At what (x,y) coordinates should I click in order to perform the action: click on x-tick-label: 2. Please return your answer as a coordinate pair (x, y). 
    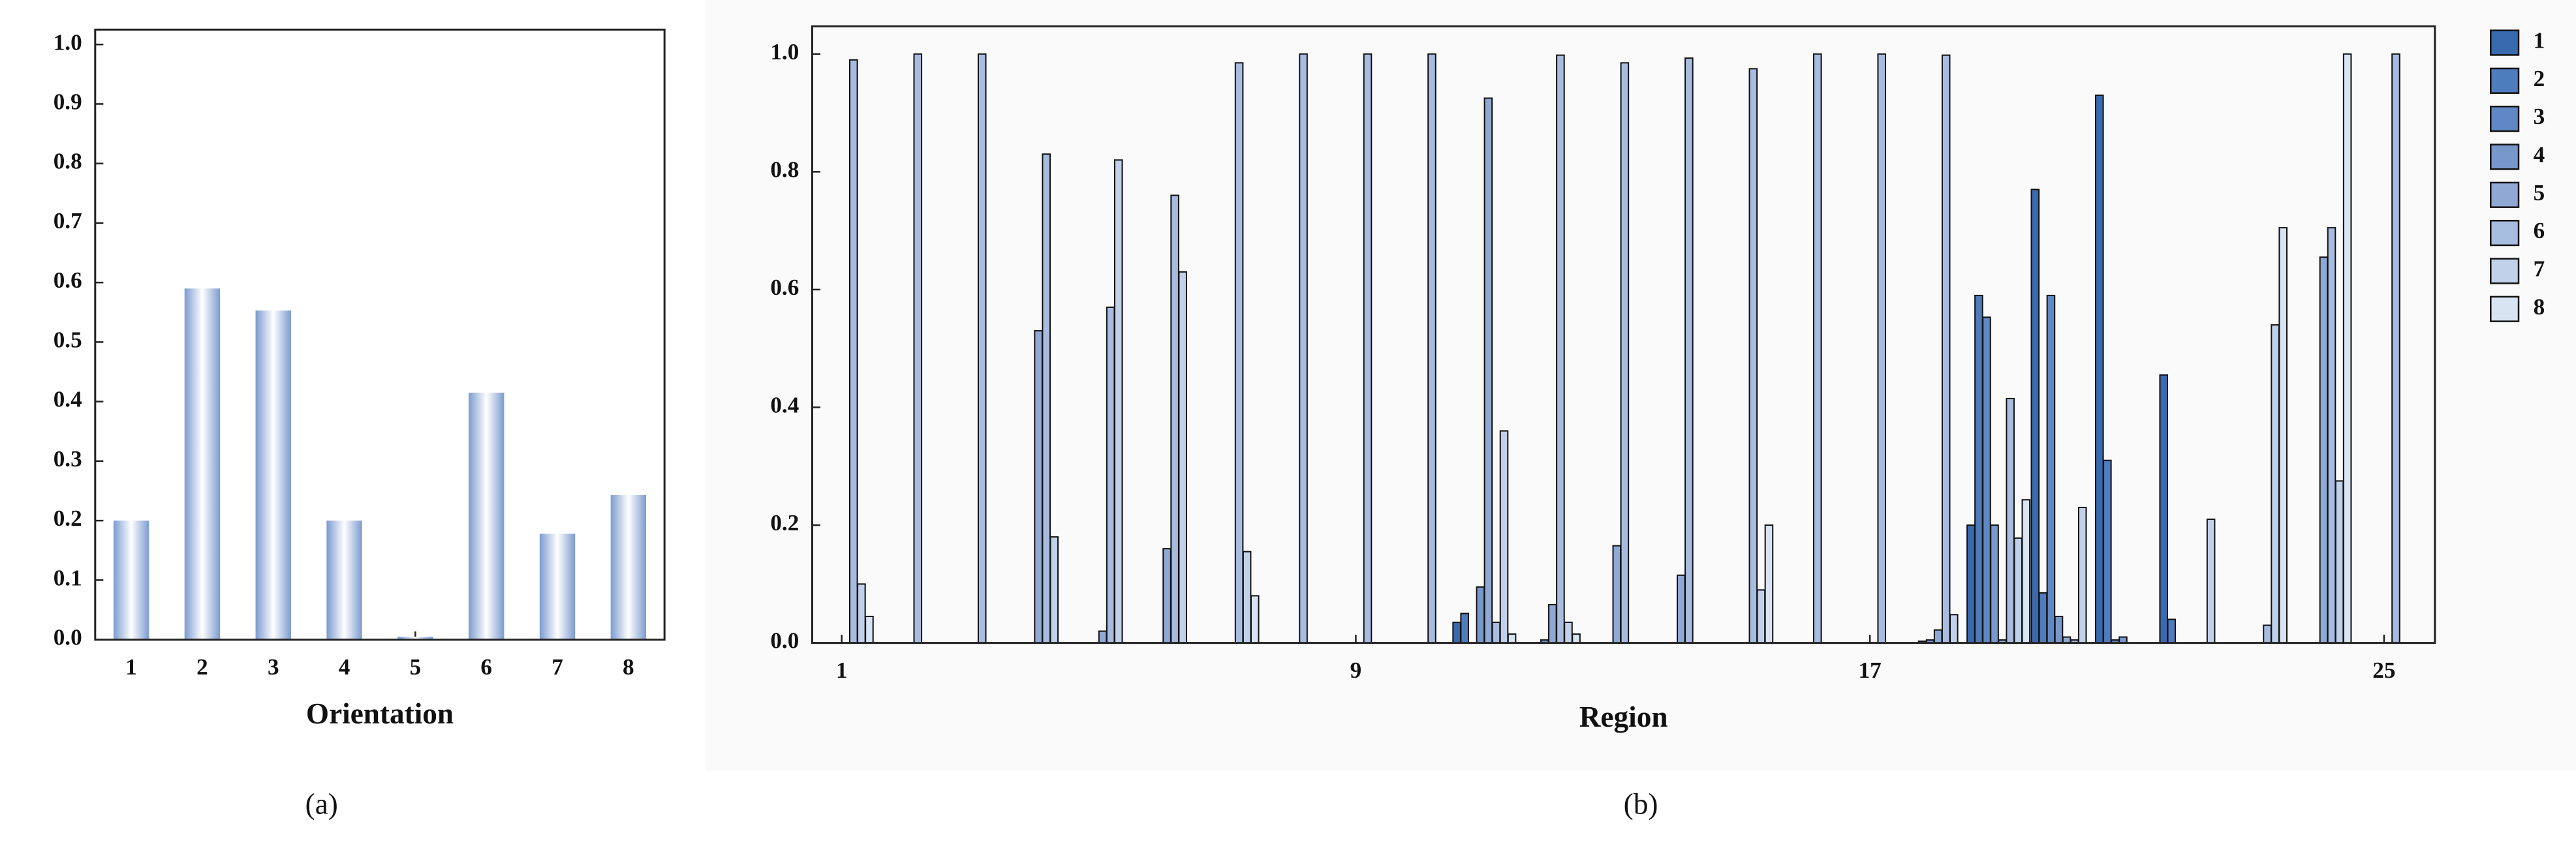
    Looking at the image, I should click on (202, 667).